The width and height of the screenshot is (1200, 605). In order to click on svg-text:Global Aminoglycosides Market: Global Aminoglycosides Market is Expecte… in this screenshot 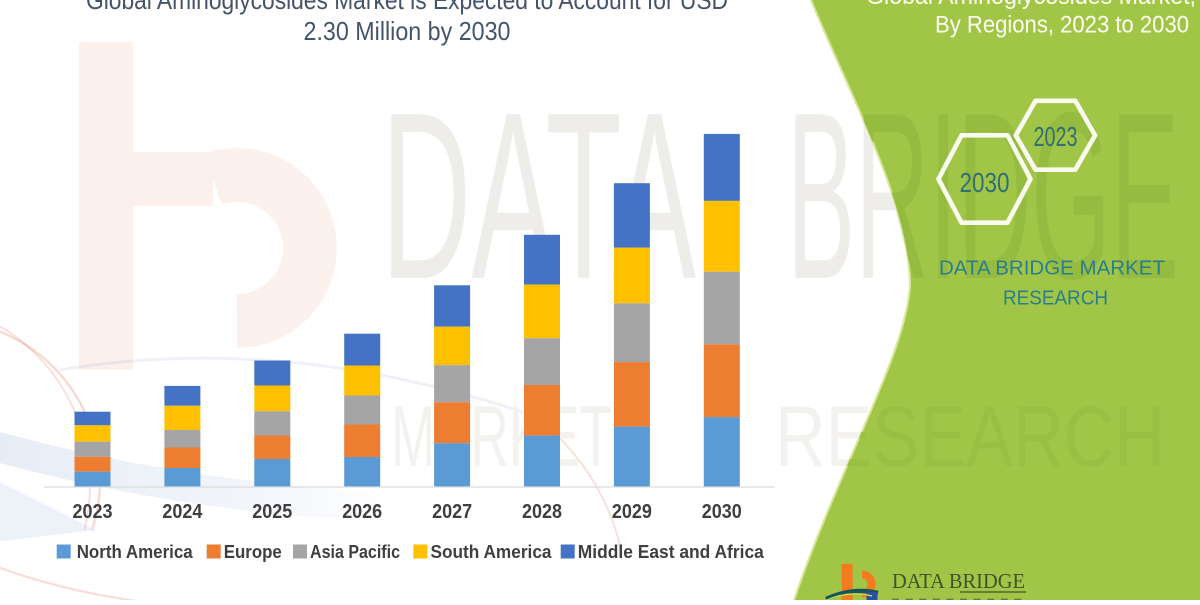, I will do `click(407, 7)`.